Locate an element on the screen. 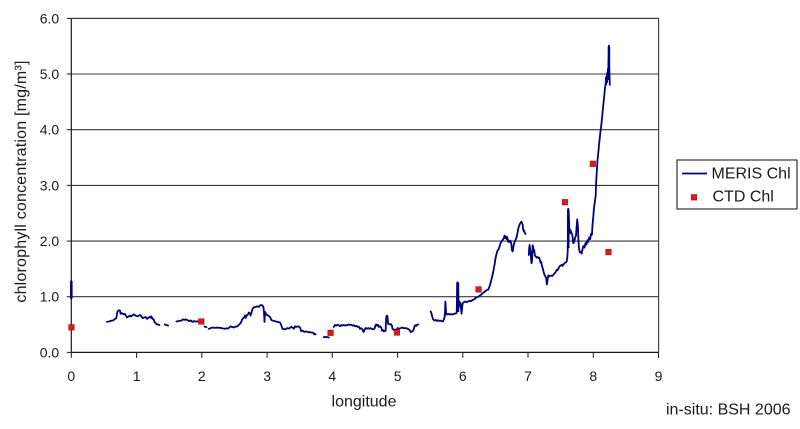 The width and height of the screenshot is (800, 429). svg-text: 5.0 is located at coordinates (50, 74).